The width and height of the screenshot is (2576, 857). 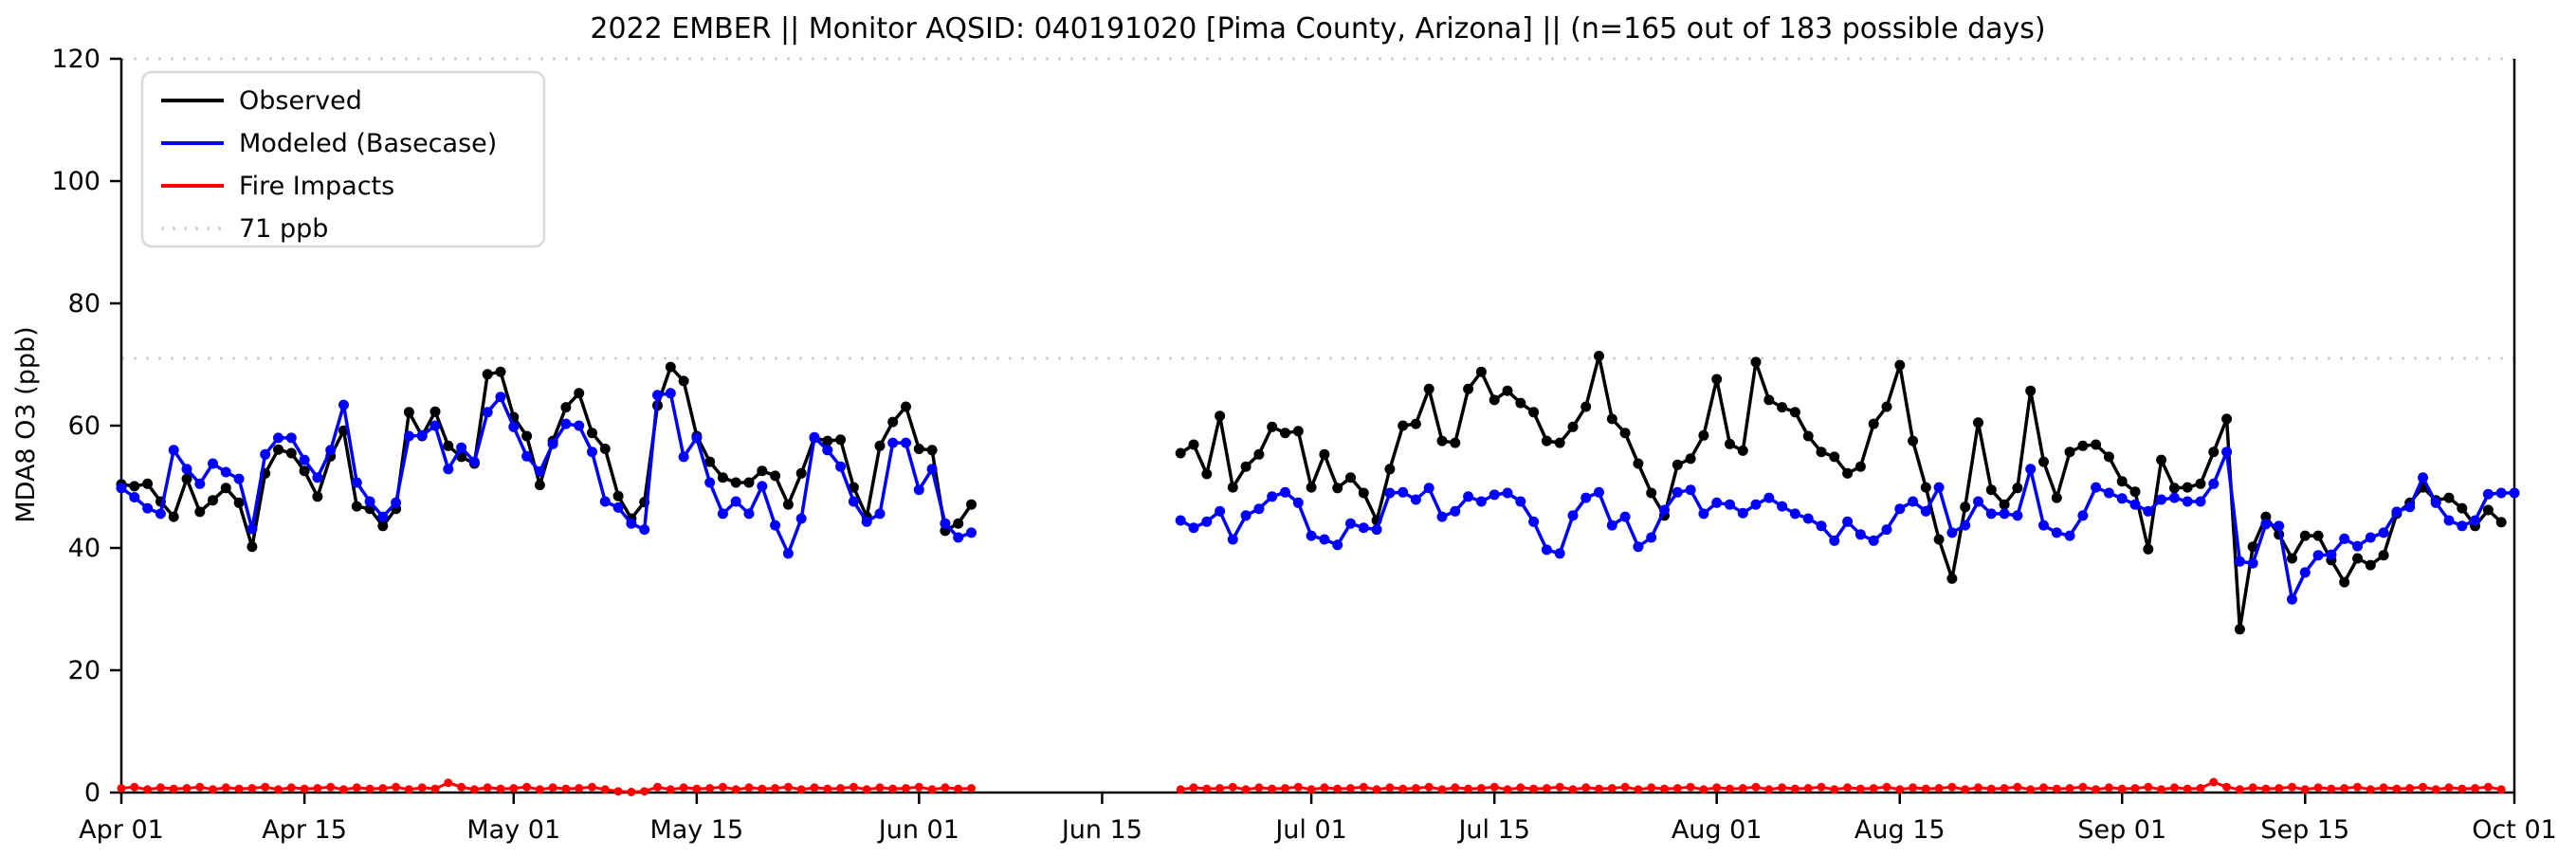 I want to click on legend-modeled-label: Modeled (Basecase), so click(x=368, y=143).